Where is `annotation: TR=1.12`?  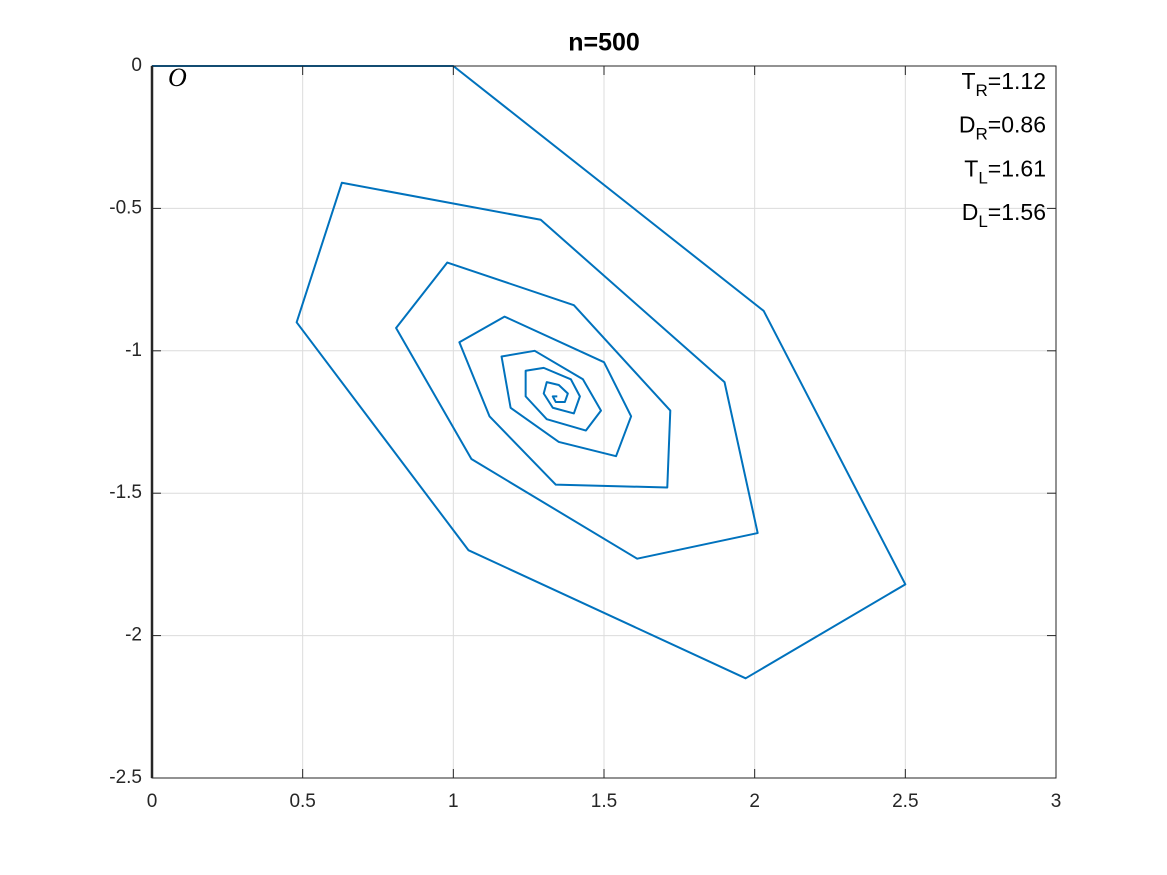
annotation: TR=1.12 is located at coordinates (1003, 84).